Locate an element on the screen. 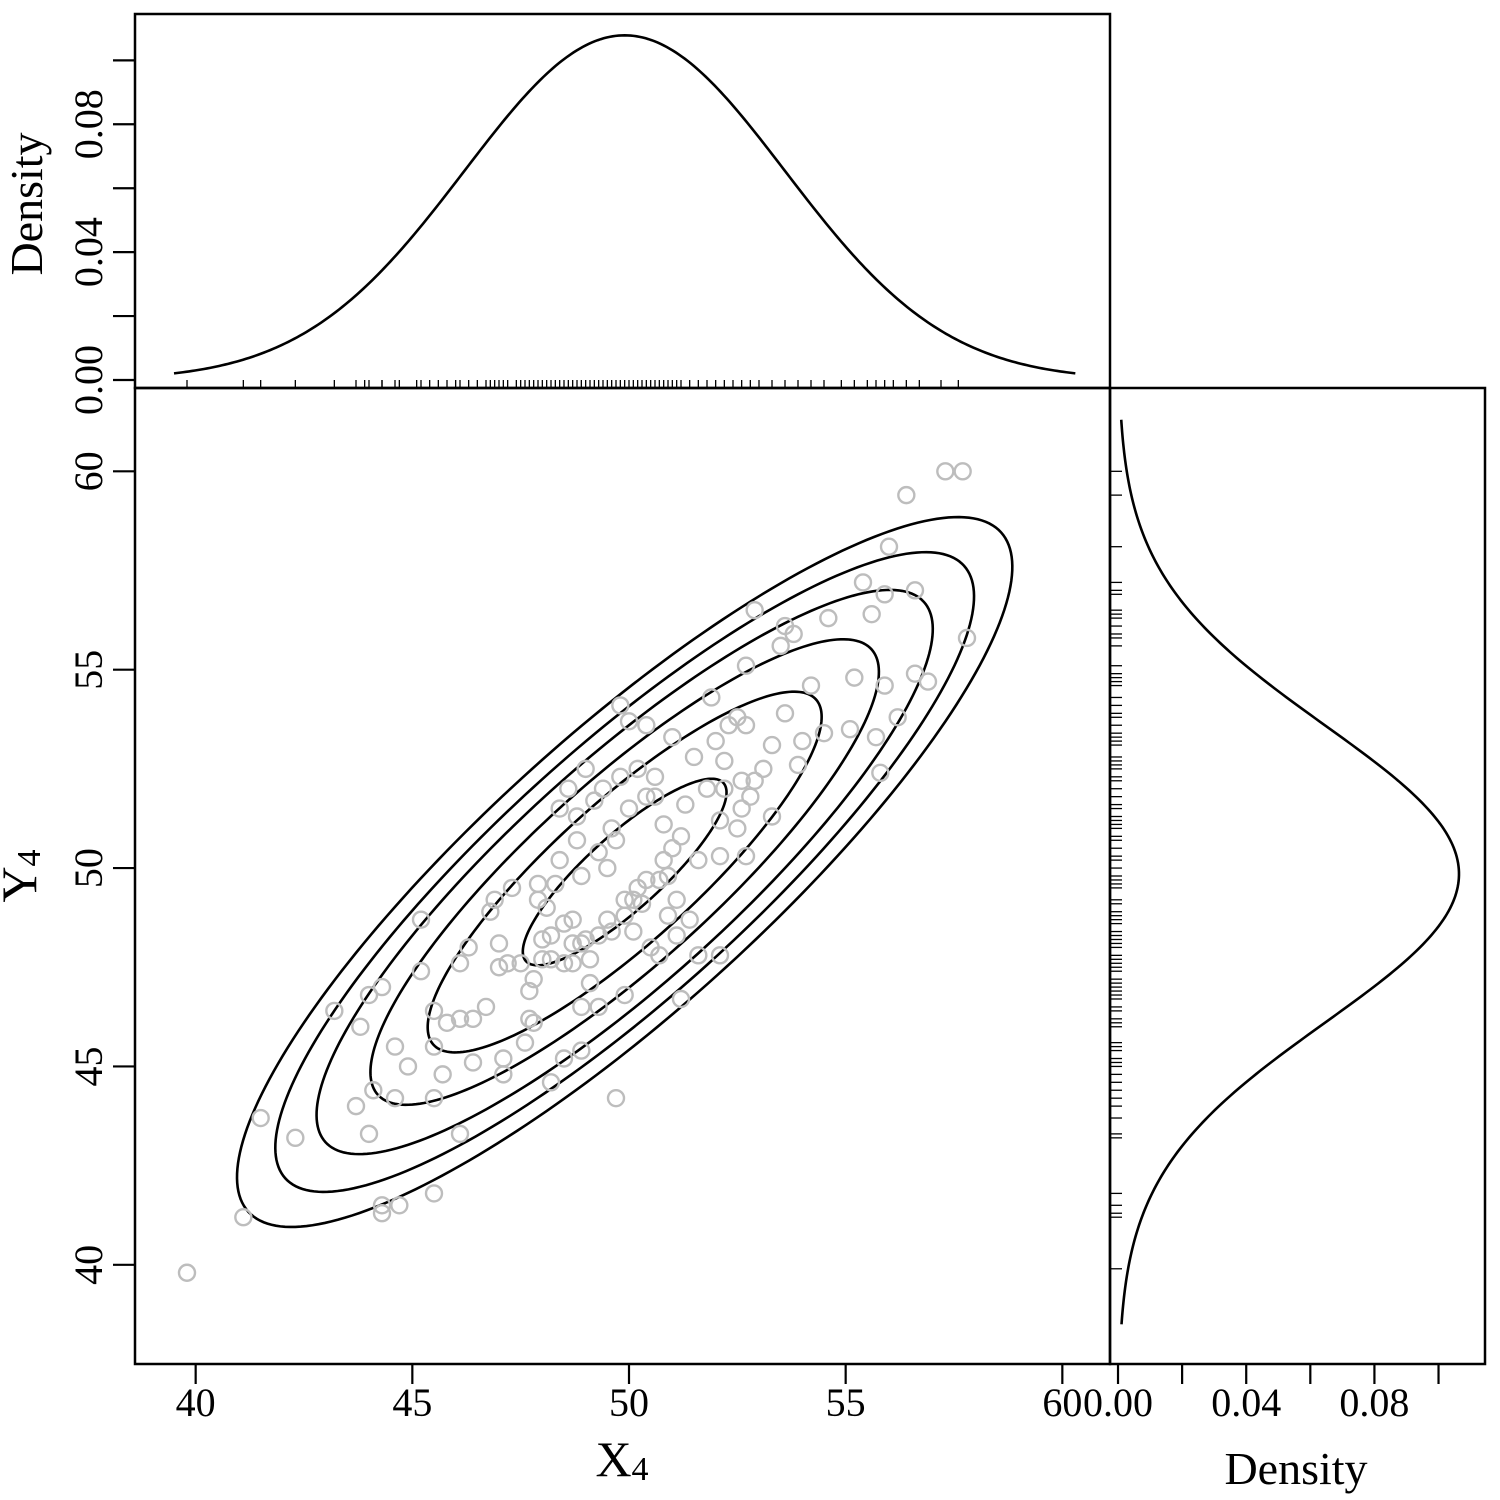 This screenshot has height=1500, width=1500. main-y-axis-label: Y4 is located at coordinates (24, 875).